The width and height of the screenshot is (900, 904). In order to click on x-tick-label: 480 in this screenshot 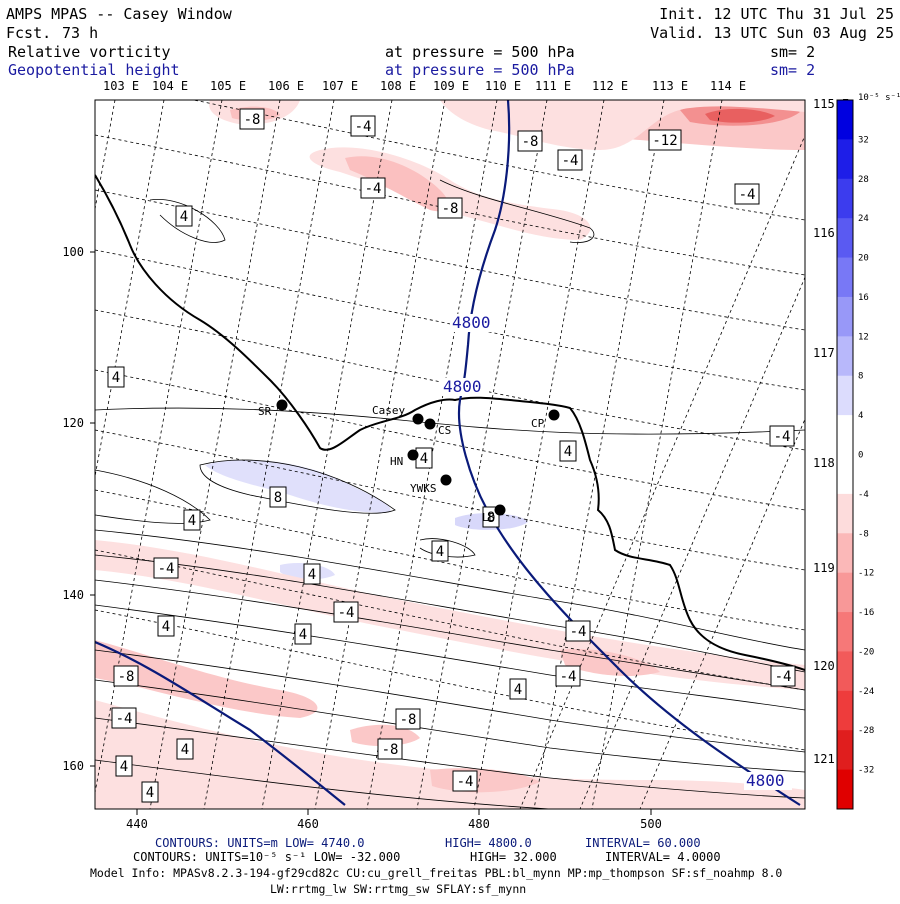, I will do `click(479, 824)`.